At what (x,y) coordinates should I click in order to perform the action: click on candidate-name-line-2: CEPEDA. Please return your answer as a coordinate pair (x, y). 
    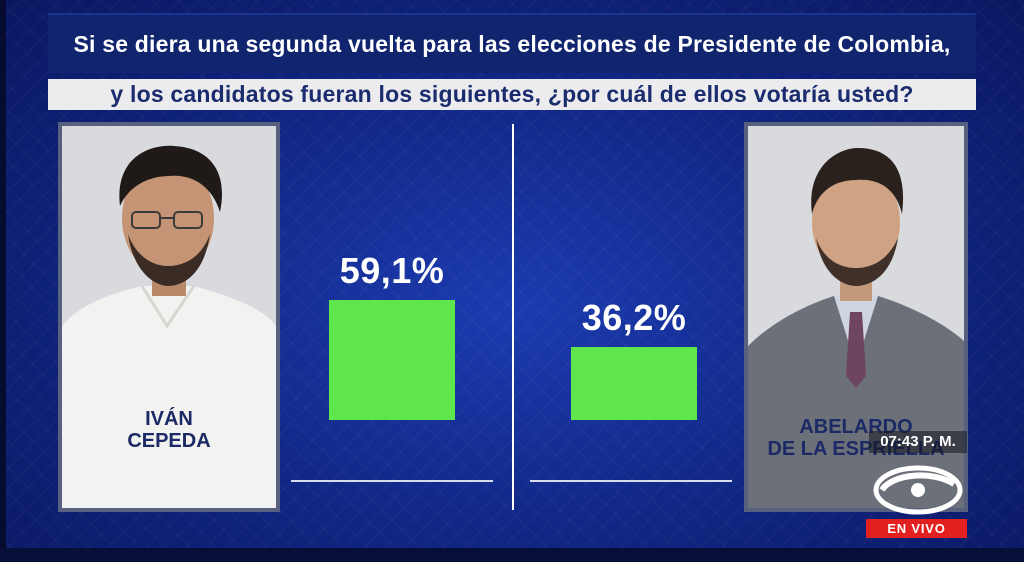
    Looking at the image, I should click on (169, 441).